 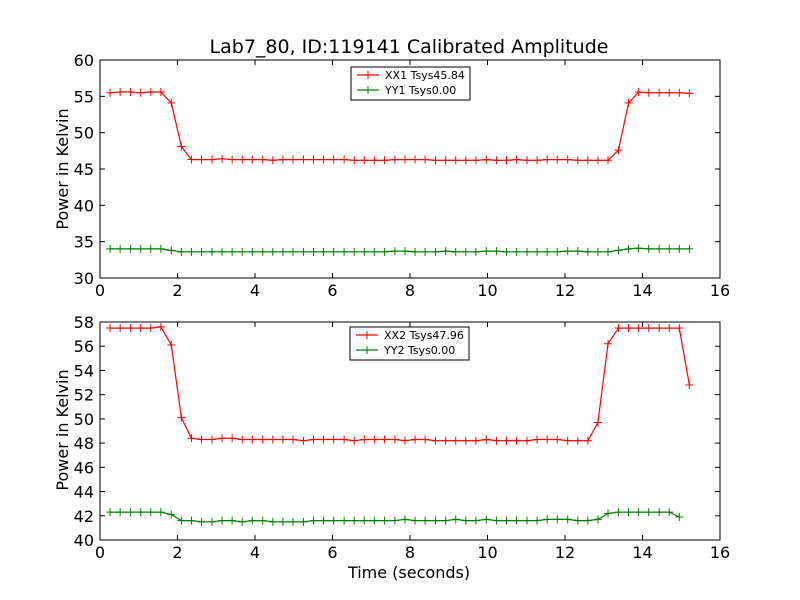 I want to click on top-x-tick-label: 2, so click(x=177, y=290).